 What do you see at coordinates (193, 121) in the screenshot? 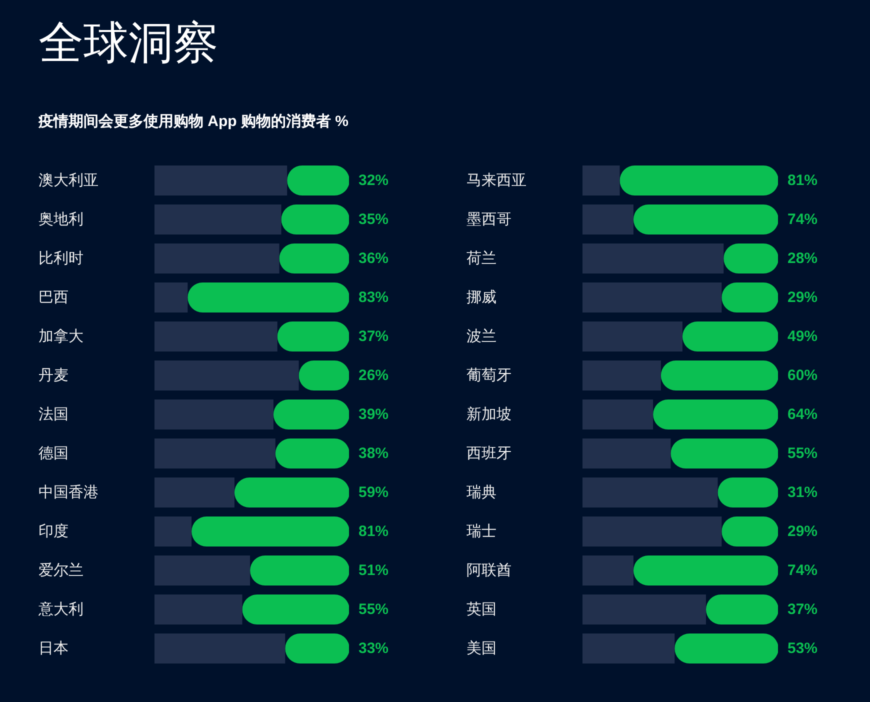
I see `chart-subtitle: 疫情期间会更多使用购物 App 购物的消费者 %` at bounding box center [193, 121].